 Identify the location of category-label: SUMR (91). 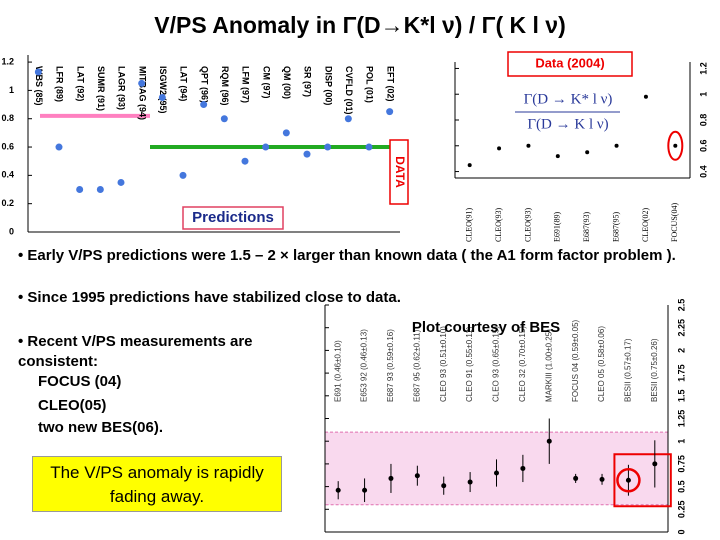
(101, 88).